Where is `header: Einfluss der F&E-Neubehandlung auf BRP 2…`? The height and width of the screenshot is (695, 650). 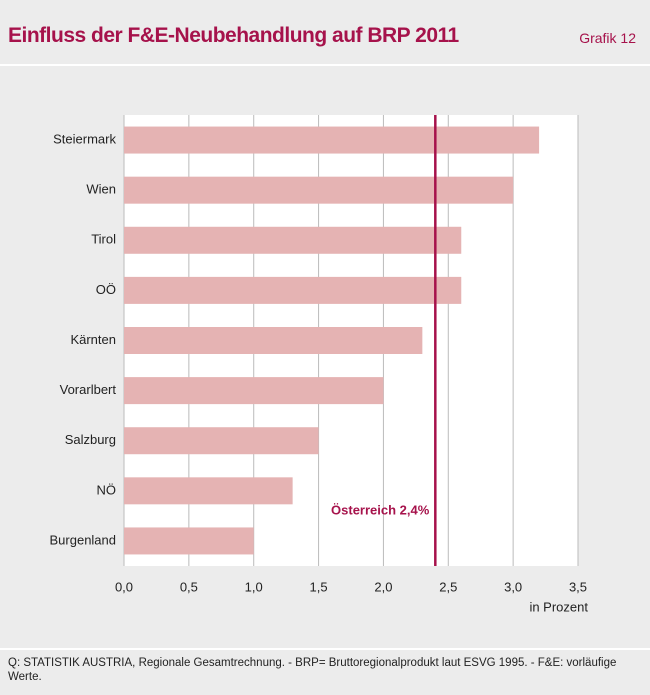
header: Einfluss der F&E-Neubehandlung auf BRP 2… is located at coordinates (325, 33).